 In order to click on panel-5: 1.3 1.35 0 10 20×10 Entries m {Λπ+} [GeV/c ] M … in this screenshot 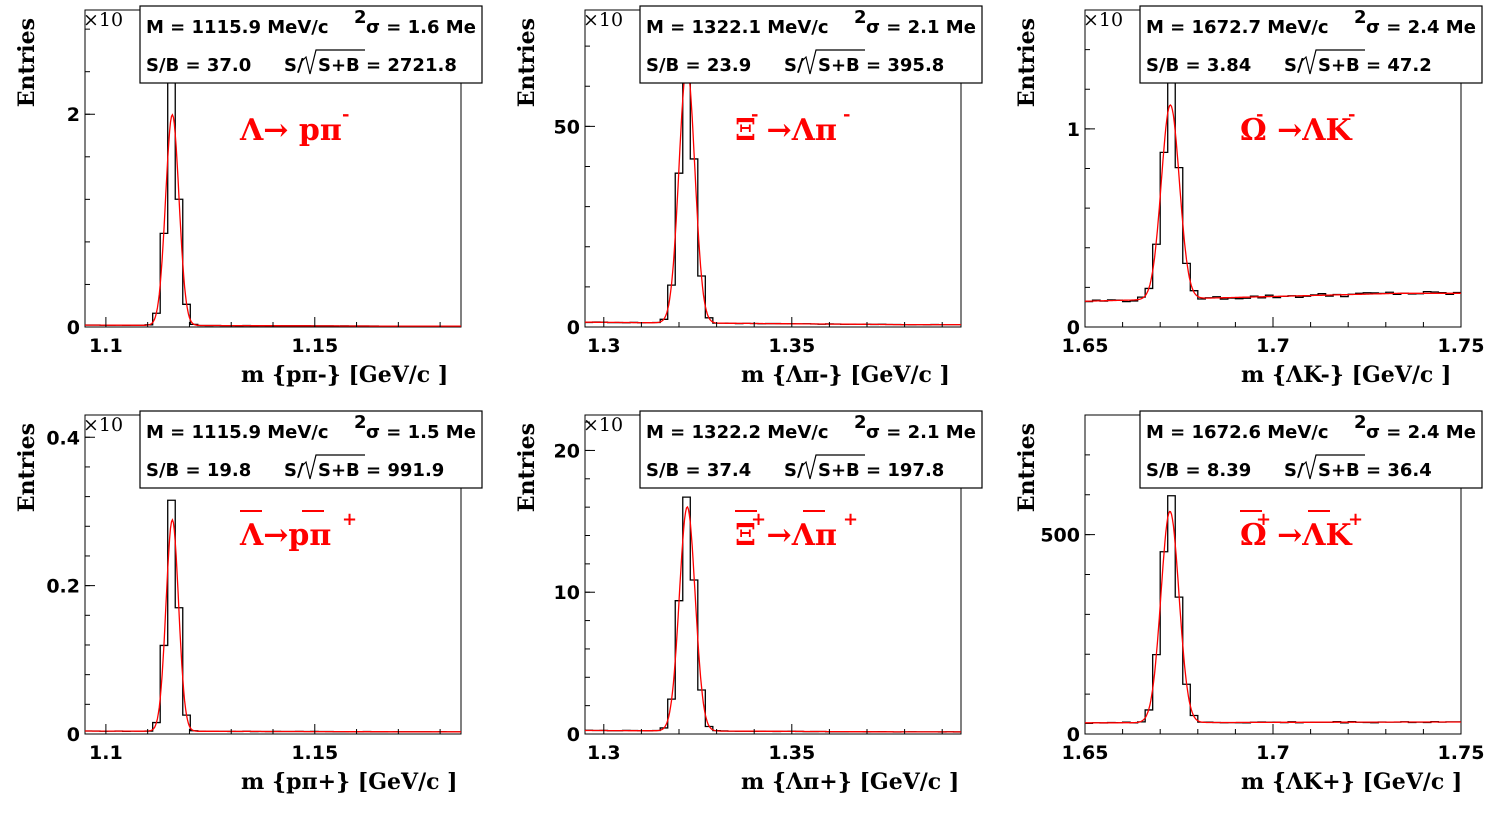, I will do `click(748, 602)`.